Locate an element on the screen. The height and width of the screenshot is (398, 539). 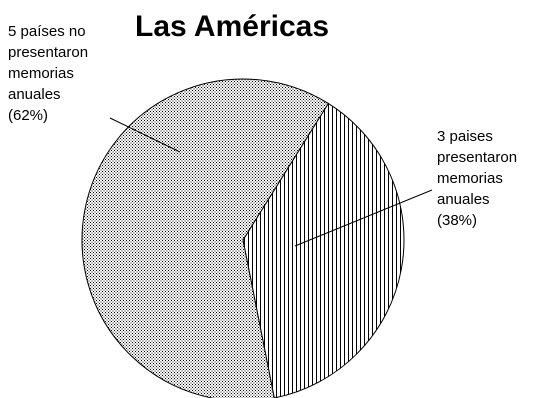
slice-label-0-line-3: anuales is located at coordinates (34, 94).